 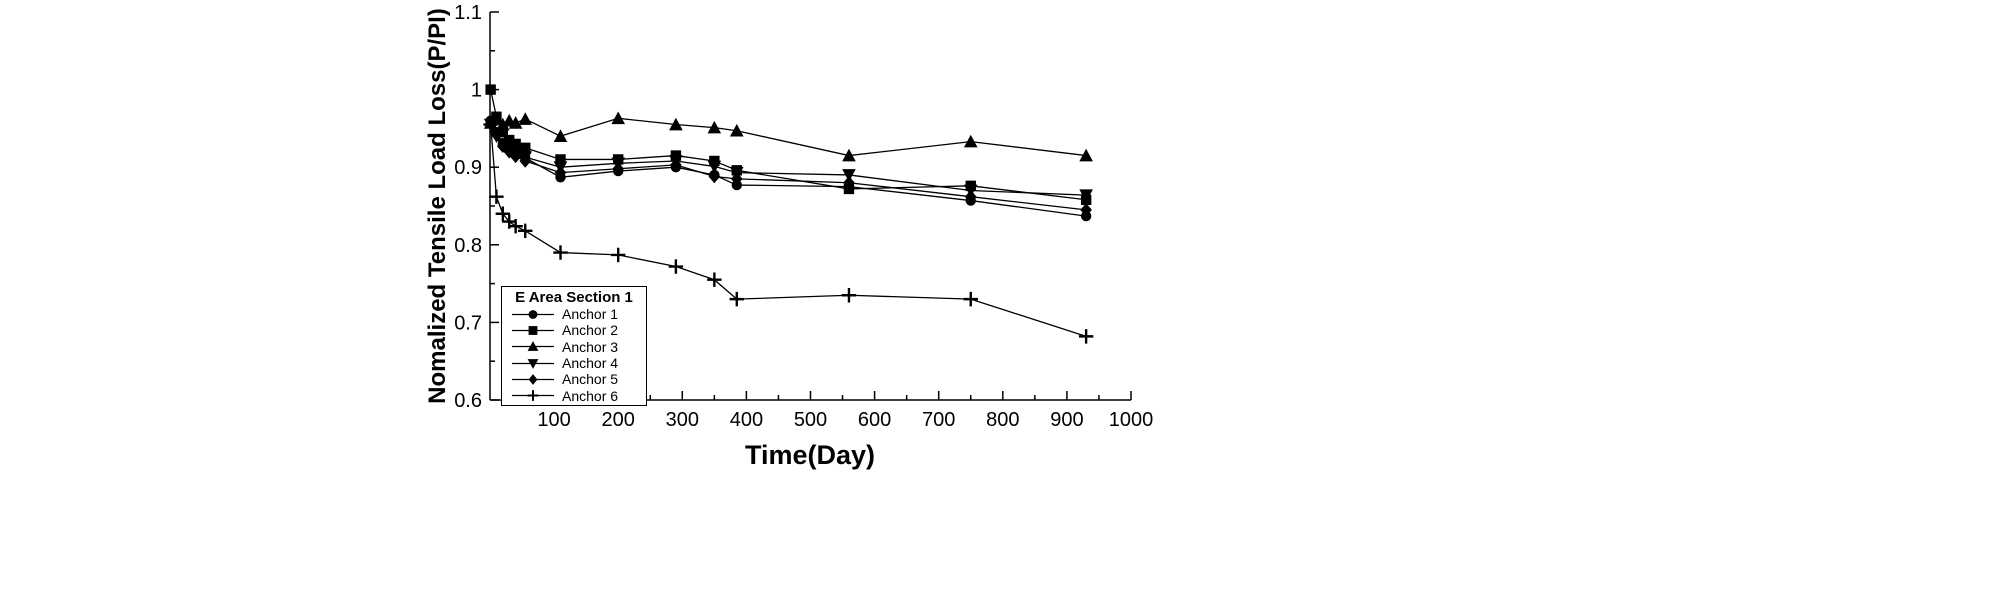 What do you see at coordinates (533, 379) in the screenshot?
I see `legend-marker-diamond` at bounding box center [533, 379].